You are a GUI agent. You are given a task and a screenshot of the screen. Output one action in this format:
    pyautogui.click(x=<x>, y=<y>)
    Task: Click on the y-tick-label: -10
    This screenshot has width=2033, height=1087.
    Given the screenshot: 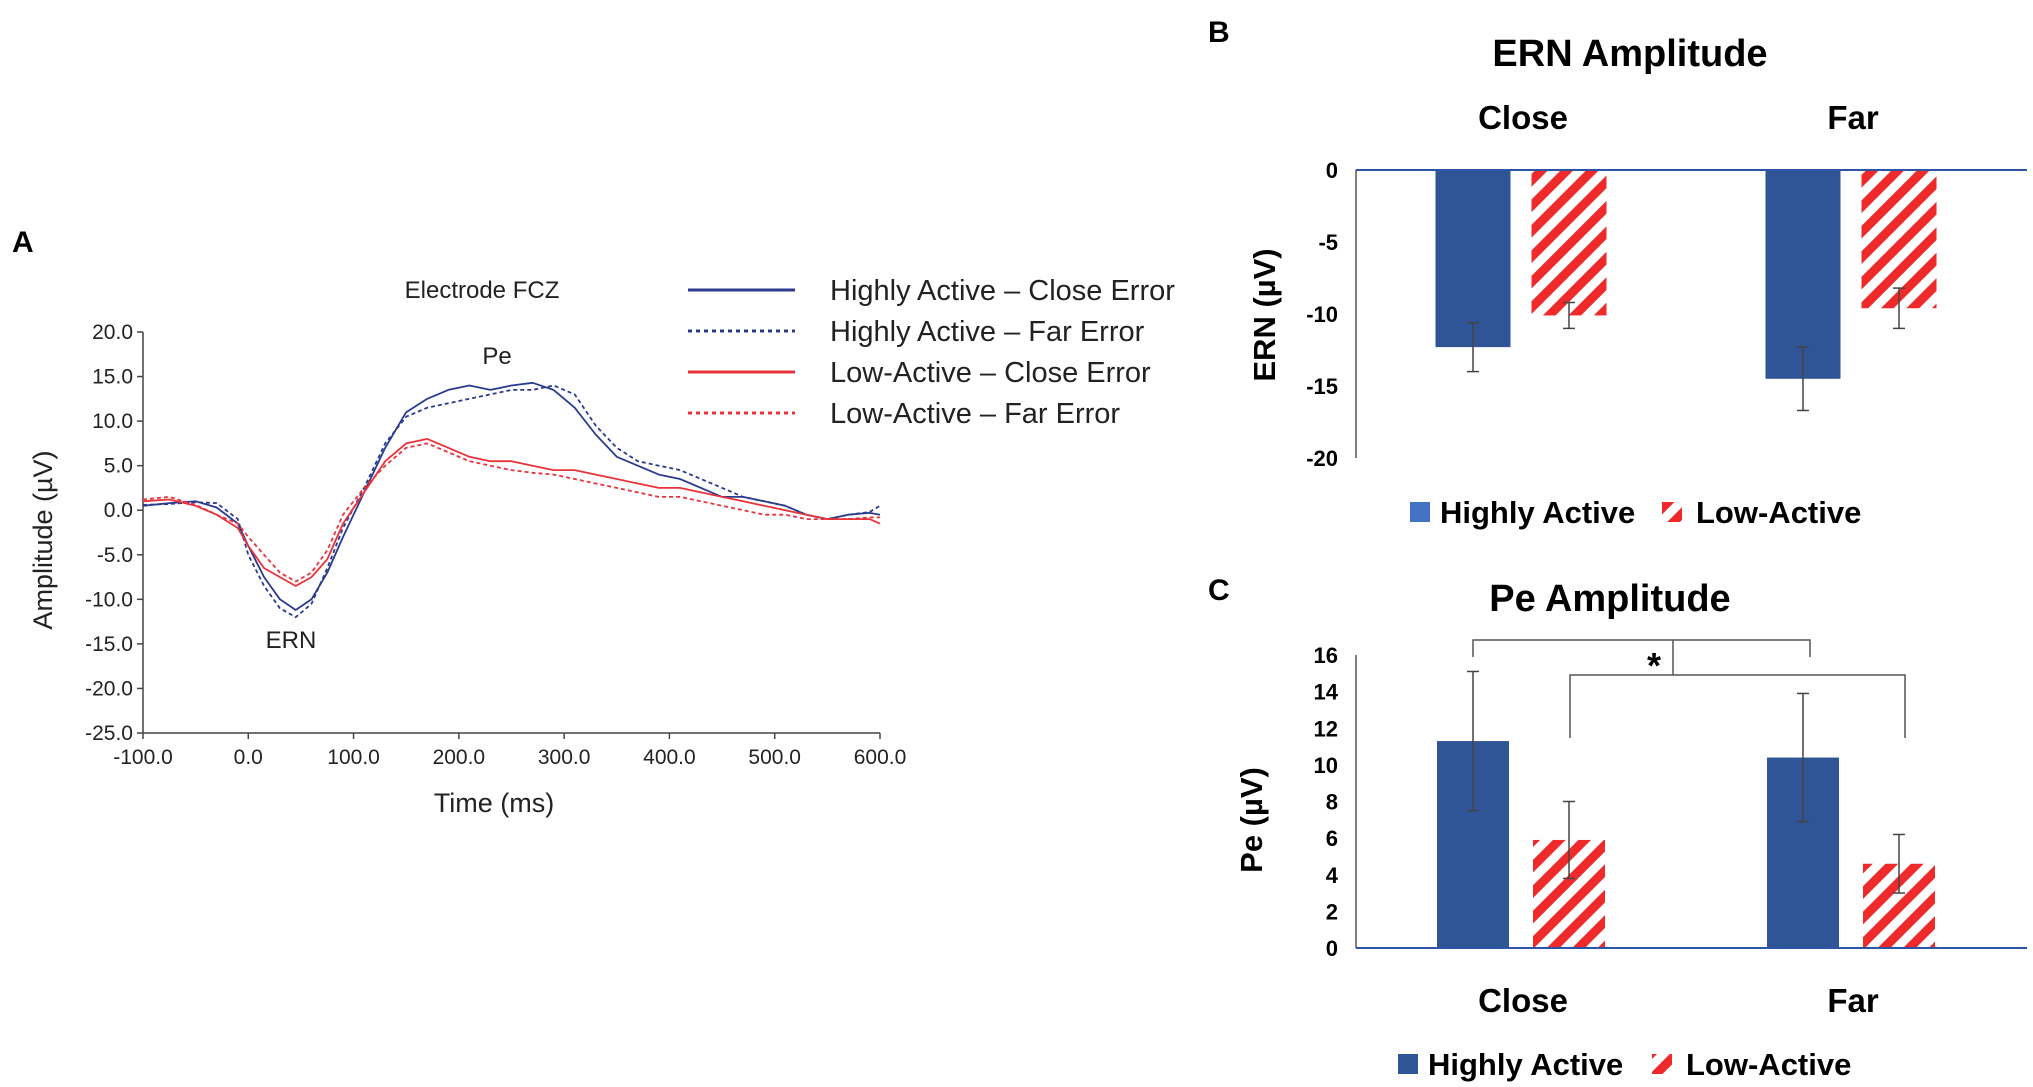 What is the action you would take?
    pyautogui.click(x=1322, y=314)
    